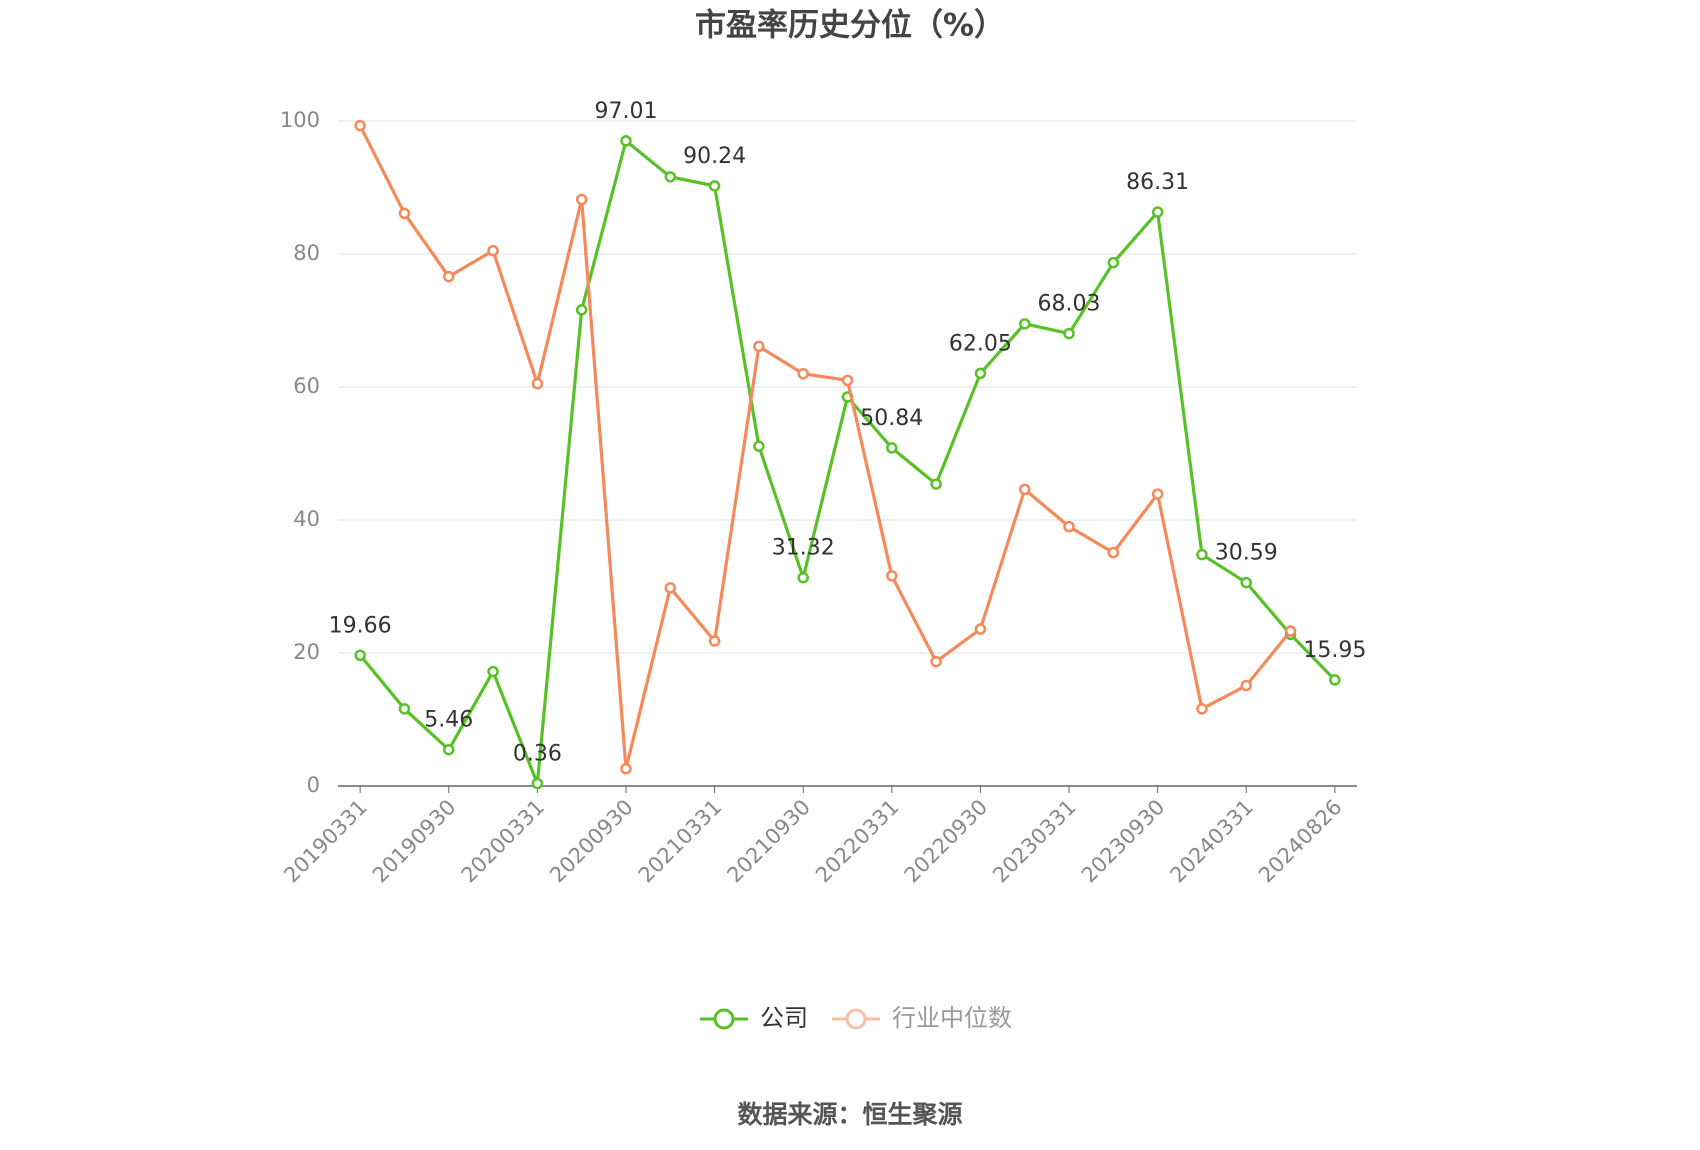  What do you see at coordinates (414, 841) in the screenshot?
I see `x-tick-label: 20190930` at bounding box center [414, 841].